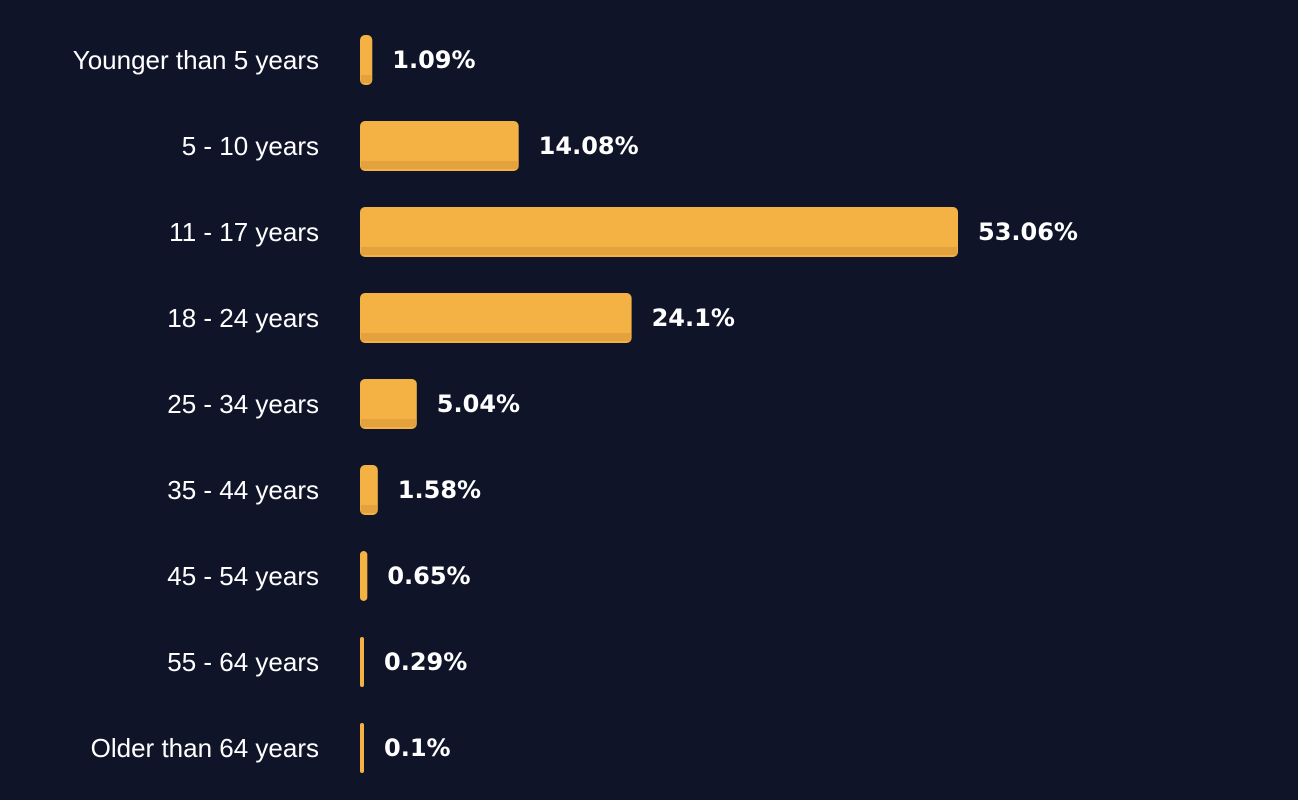 The image size is (1298, 800). I want to click on value-label: 5.04%, so click(478, 404).